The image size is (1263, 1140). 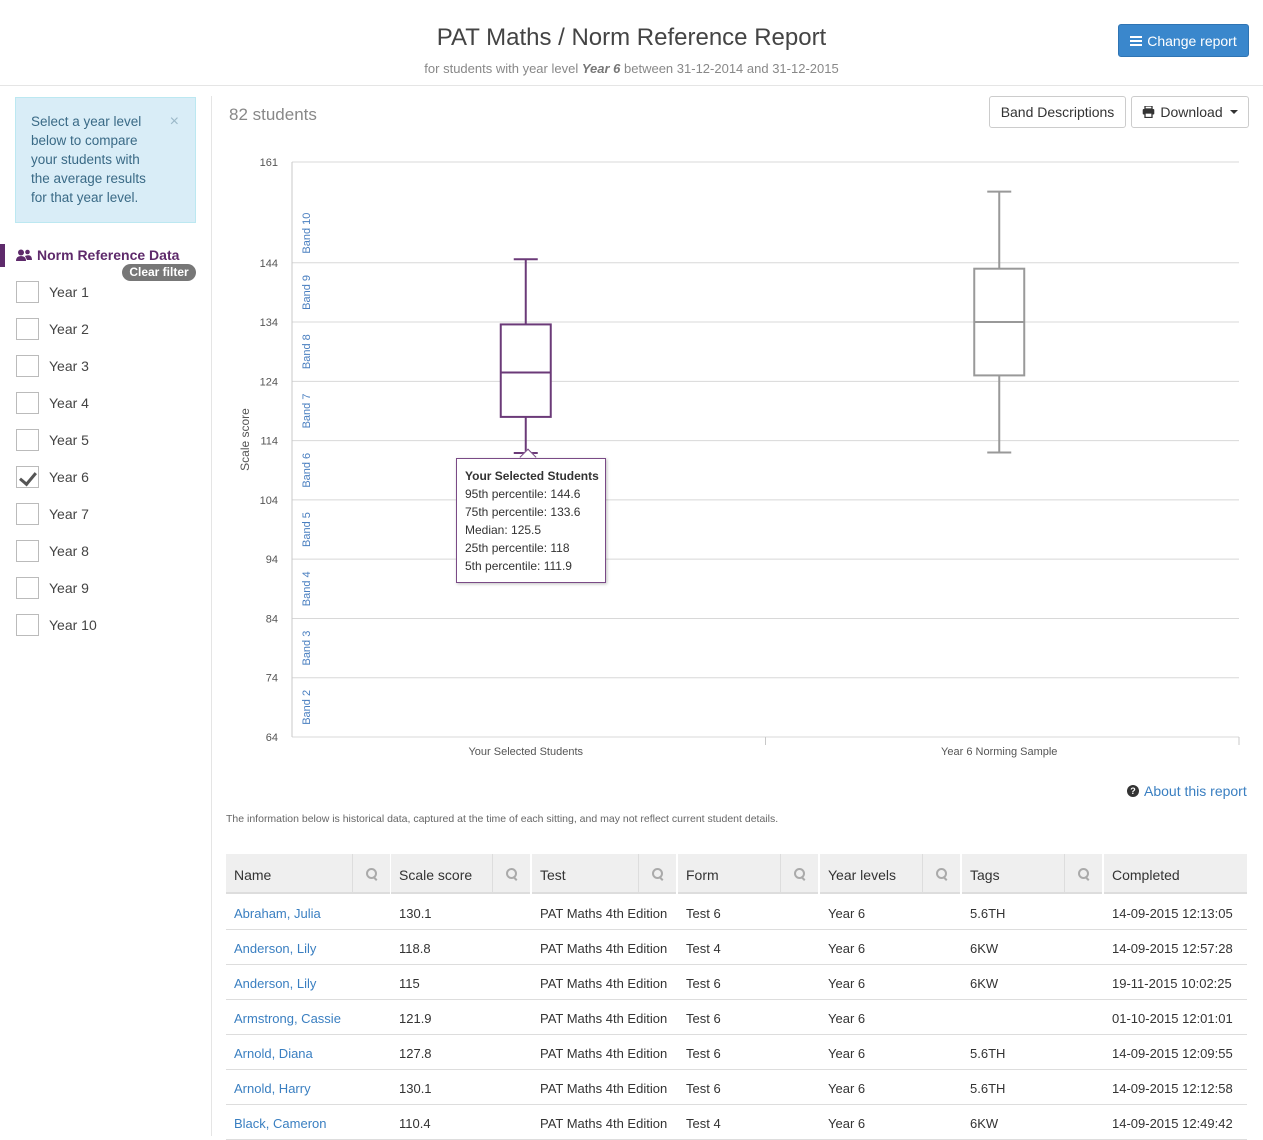 What do you see at coordinates (1172, 1018) in the screenshot?
I see `table-cell: 01-10-2015 12:01:01` at bounding box center [1172, 1018].